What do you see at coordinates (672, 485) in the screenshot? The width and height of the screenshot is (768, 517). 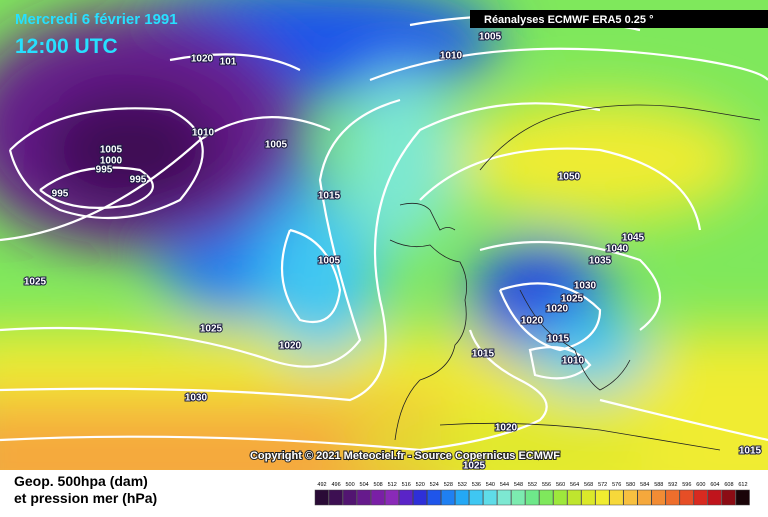 I see `legend-value: 592` at bounding box center [672, 485].